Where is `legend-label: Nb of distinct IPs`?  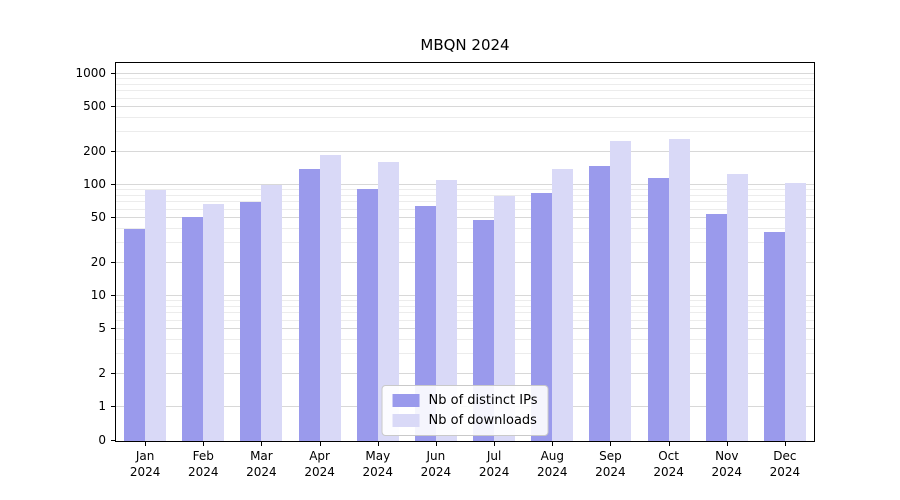
legend-label: Nb of distinct IPs is located at coordinates (483, 400).